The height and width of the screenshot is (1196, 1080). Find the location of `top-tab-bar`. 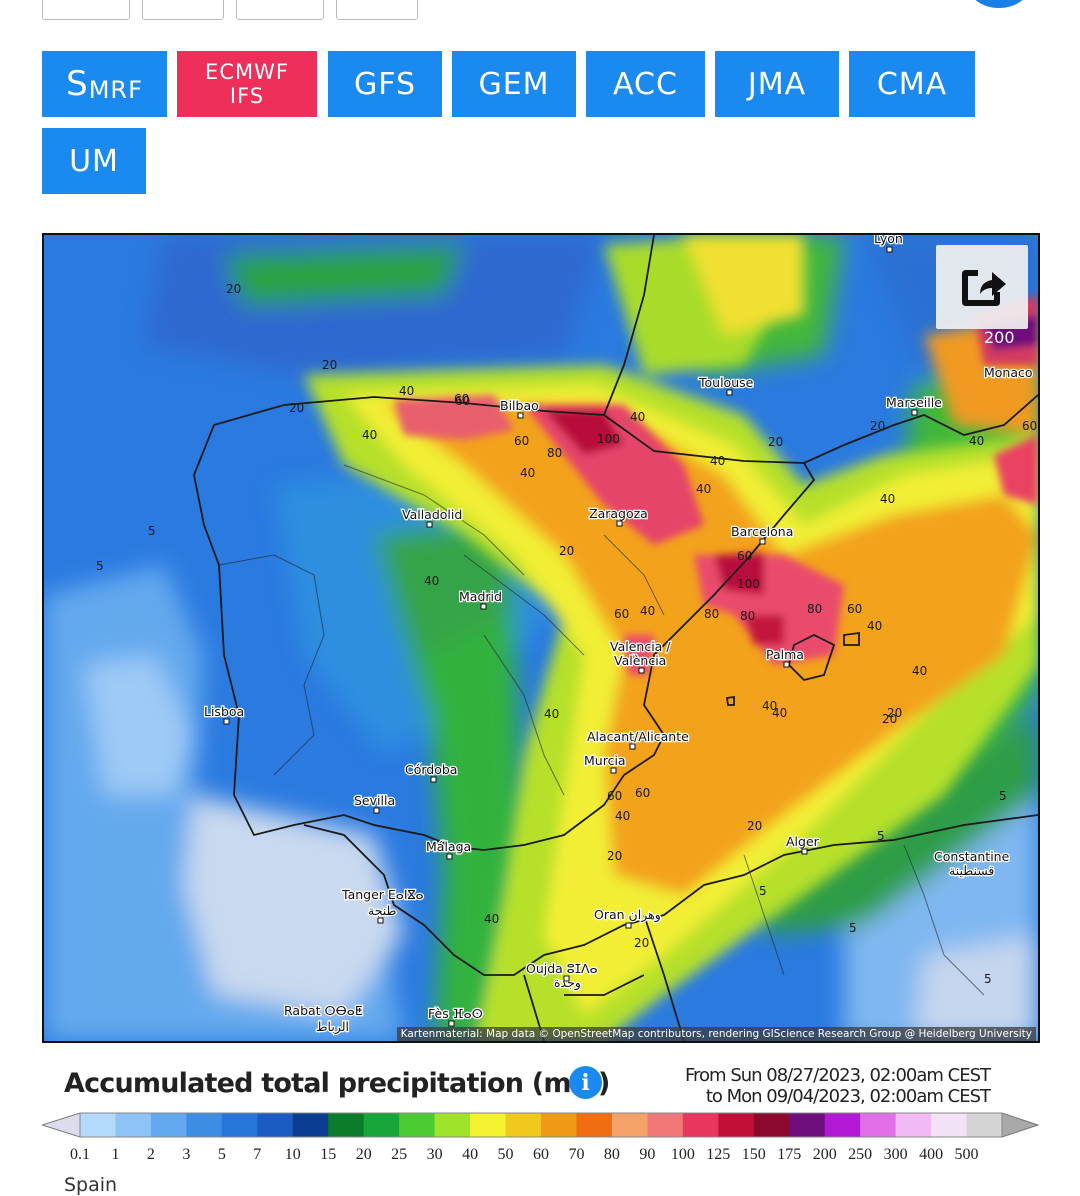

top-tab-bar is located at coordinates (230, 10).